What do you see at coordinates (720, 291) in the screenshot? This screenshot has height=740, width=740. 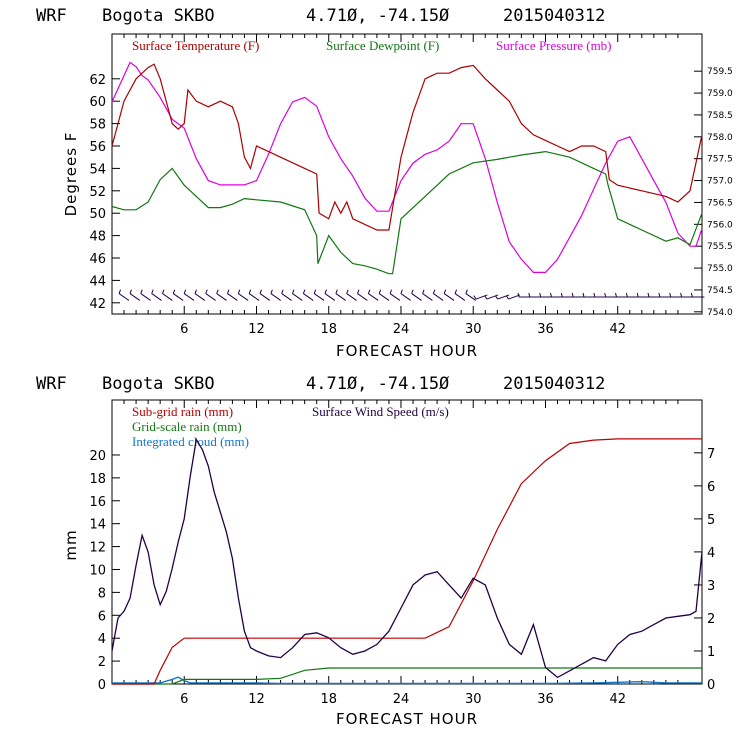 I see `y2-tick-label: 754.5` at bounding box center [720, 291].